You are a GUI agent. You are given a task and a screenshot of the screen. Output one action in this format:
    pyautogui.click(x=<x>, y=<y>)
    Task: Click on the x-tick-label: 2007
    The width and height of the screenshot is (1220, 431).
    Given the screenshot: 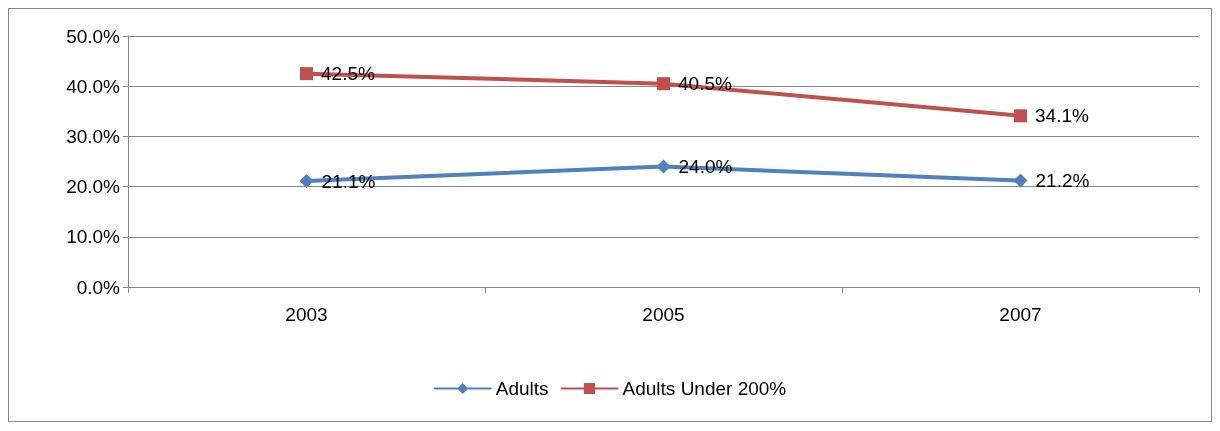 What is the action you would take?
    pyautogui.click(x=1020, y=314)
    